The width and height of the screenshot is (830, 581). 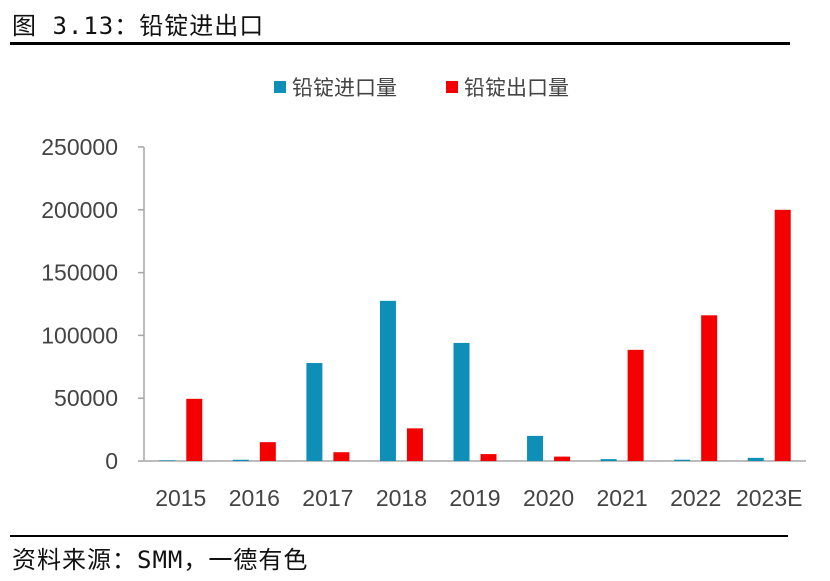 What do you see at coordinates (421, 88) in the screenshot?
I see `legend: 铅锭进口量 铅锭出口量` at bounding box center [421, 88].